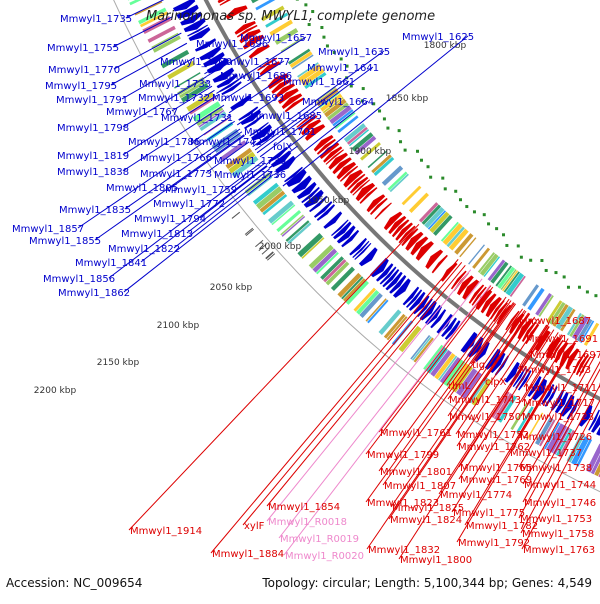 The height and width of the screenshot is (604, 600). I want to click on kbp-tick-label: 2050 kbp, so click(231, 288).